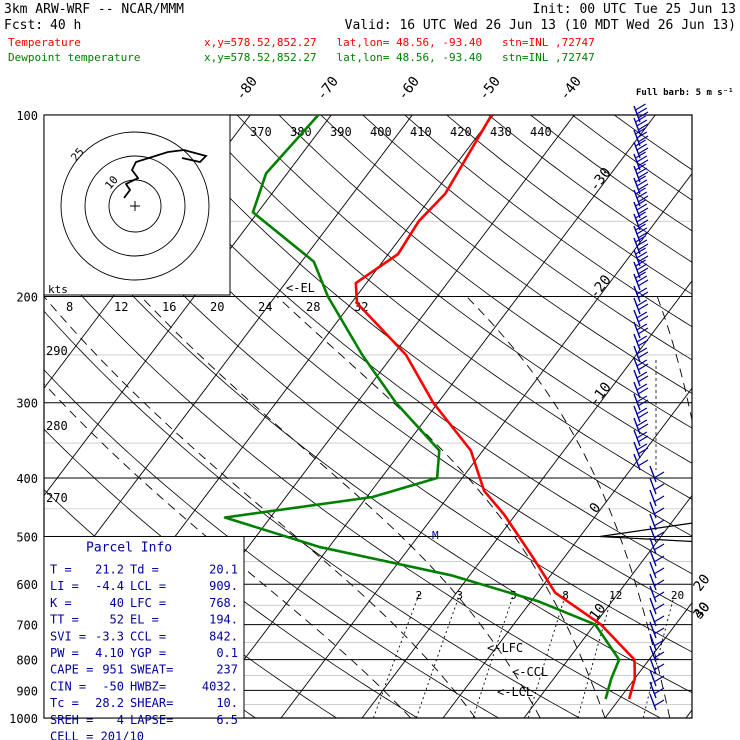 The height and width of the screenshot is (740, 740). What do you see at coordinates (227, 653) in the screenshot?
I see `parcel-value: 0.1` at bounding box center [227, 653].